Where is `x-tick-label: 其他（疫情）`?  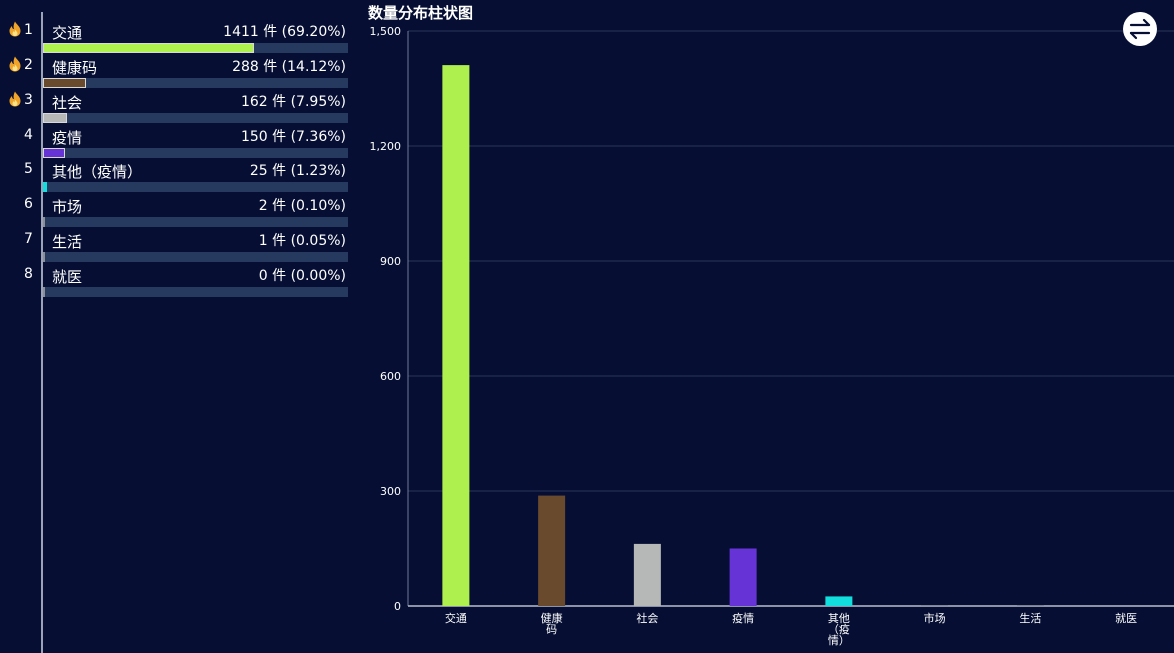
x-tick-label: 其他（疫情） is located at coordinates (839, 629).